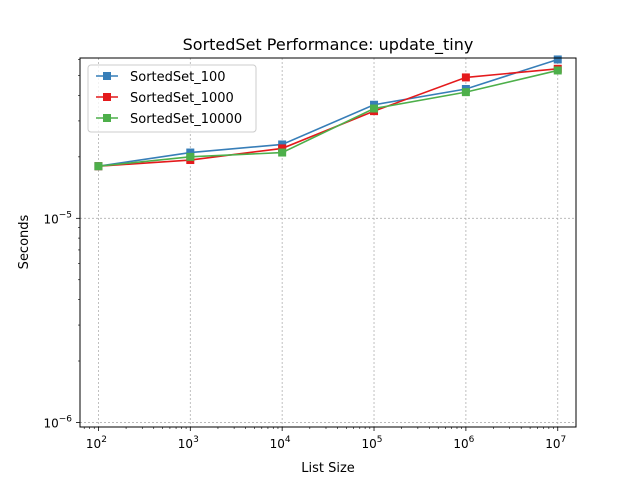 The width and height of the screenshot is (640, 480). Describe the element at coordinates (65, 215) in the screenshot. I see `y-tick-exponent: −5` at that location.